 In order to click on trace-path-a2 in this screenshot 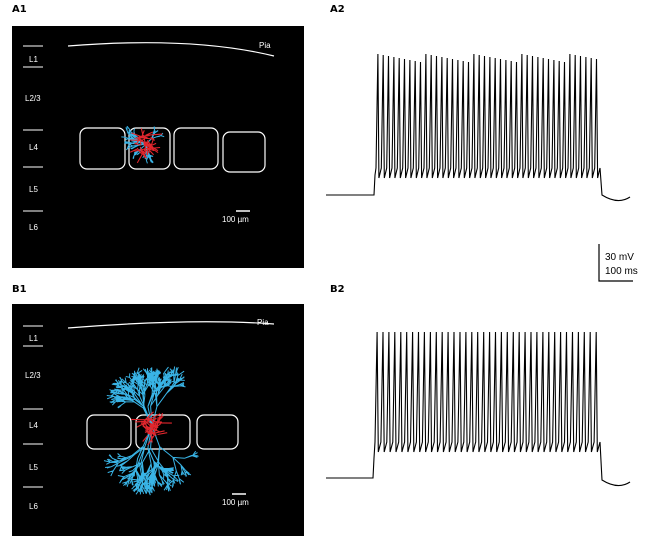, I will do `click(478, 127)`.